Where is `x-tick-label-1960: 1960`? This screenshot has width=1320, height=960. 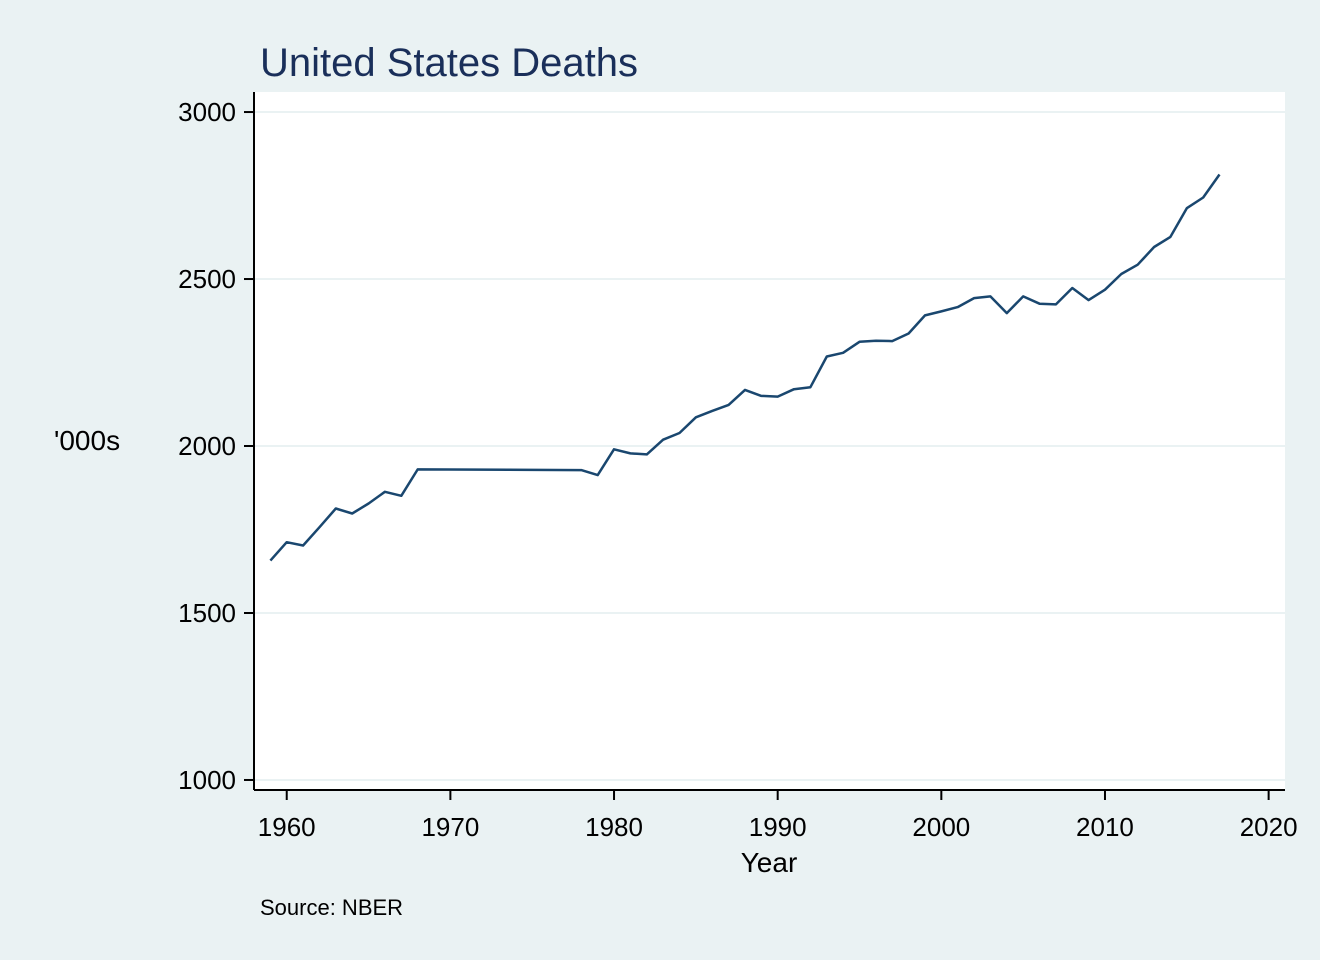
x-tick-label-1960: 1960 is located at coordinates (287, 827).